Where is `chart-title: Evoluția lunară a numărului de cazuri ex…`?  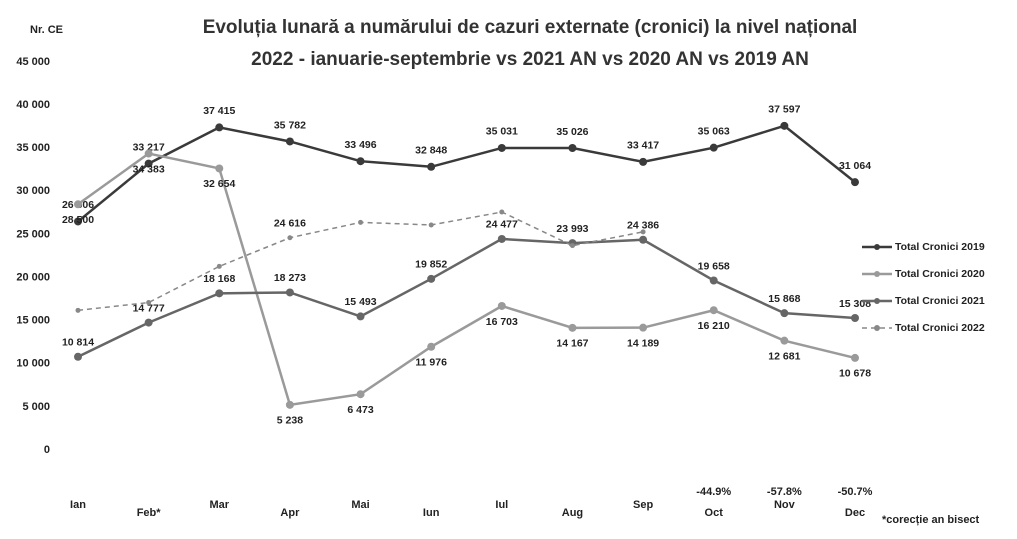
chart-title: Evoluția lunară a numărului de cazuri ex… is located at coordinates (530, 27).